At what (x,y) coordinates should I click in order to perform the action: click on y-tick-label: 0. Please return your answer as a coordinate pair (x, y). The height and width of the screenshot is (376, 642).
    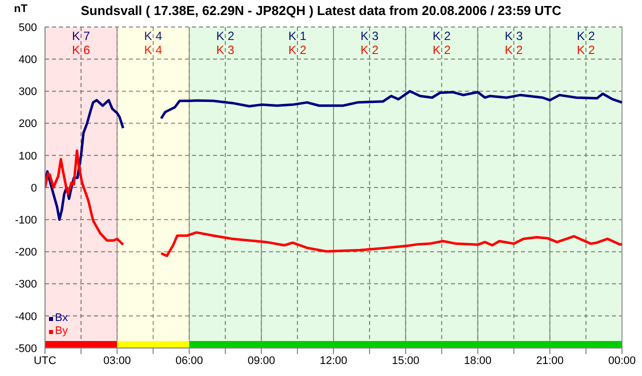
    Looking at the image, I should click on (33, 188).